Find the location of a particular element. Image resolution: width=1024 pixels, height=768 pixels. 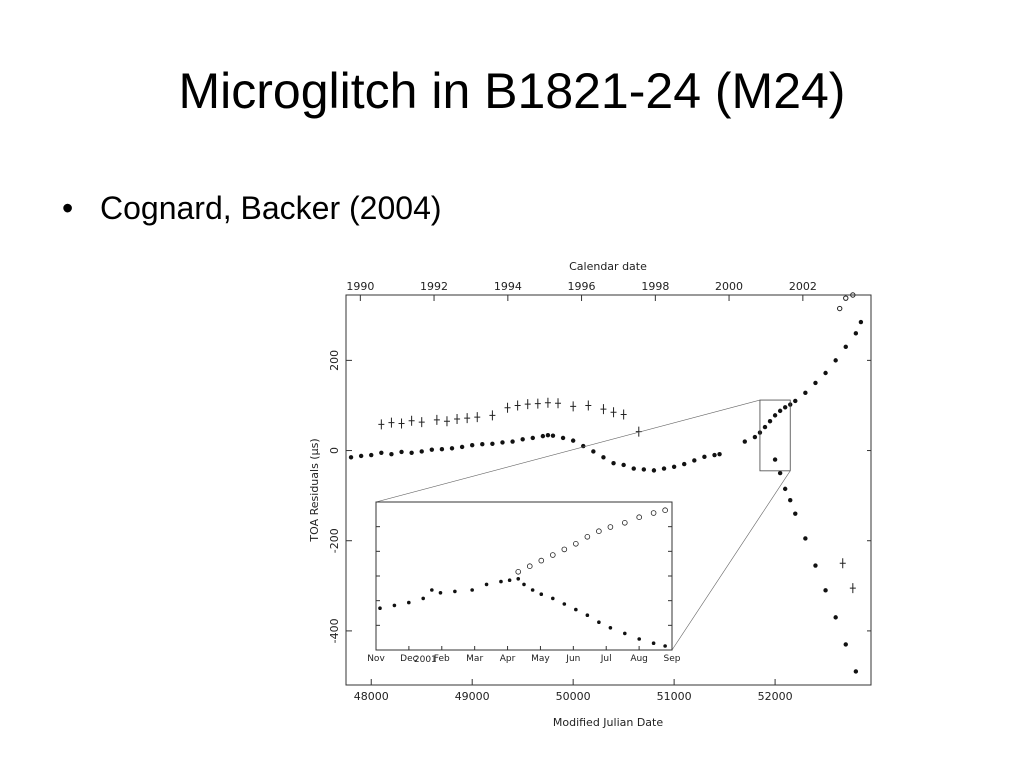

inset-x-label-5: May is located at coordinates (540, 659).